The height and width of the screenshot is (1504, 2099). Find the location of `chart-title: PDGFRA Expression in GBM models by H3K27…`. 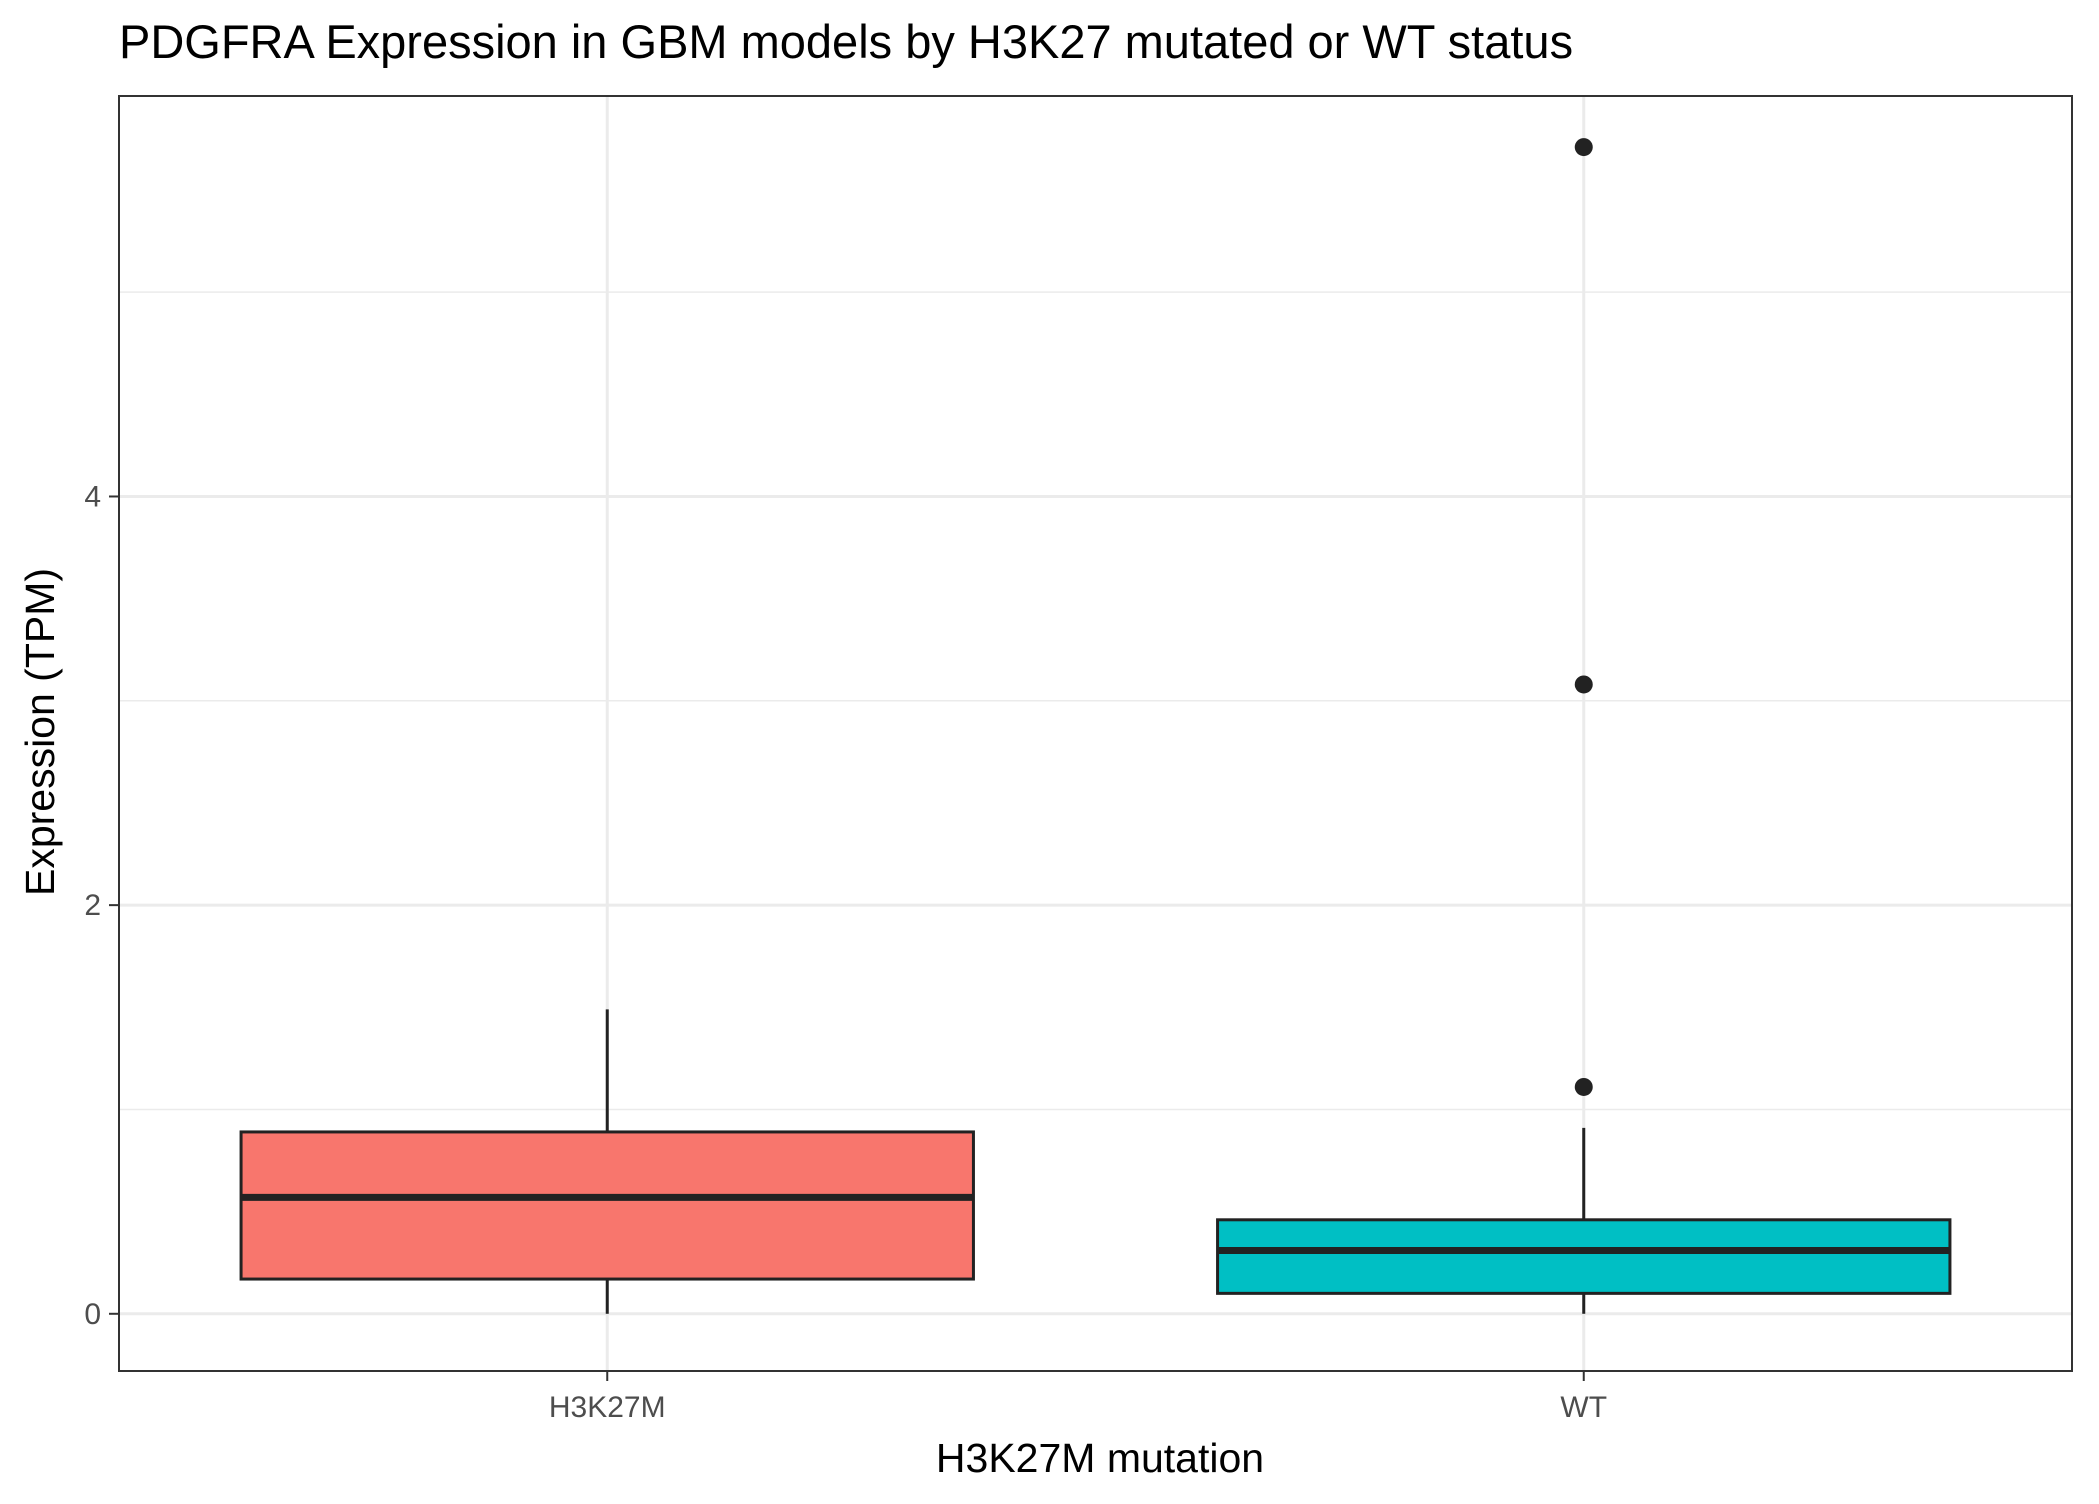

chart-title: PDGFRA Expression in GBM models by H3K27… is located at coordinates (846, 41).